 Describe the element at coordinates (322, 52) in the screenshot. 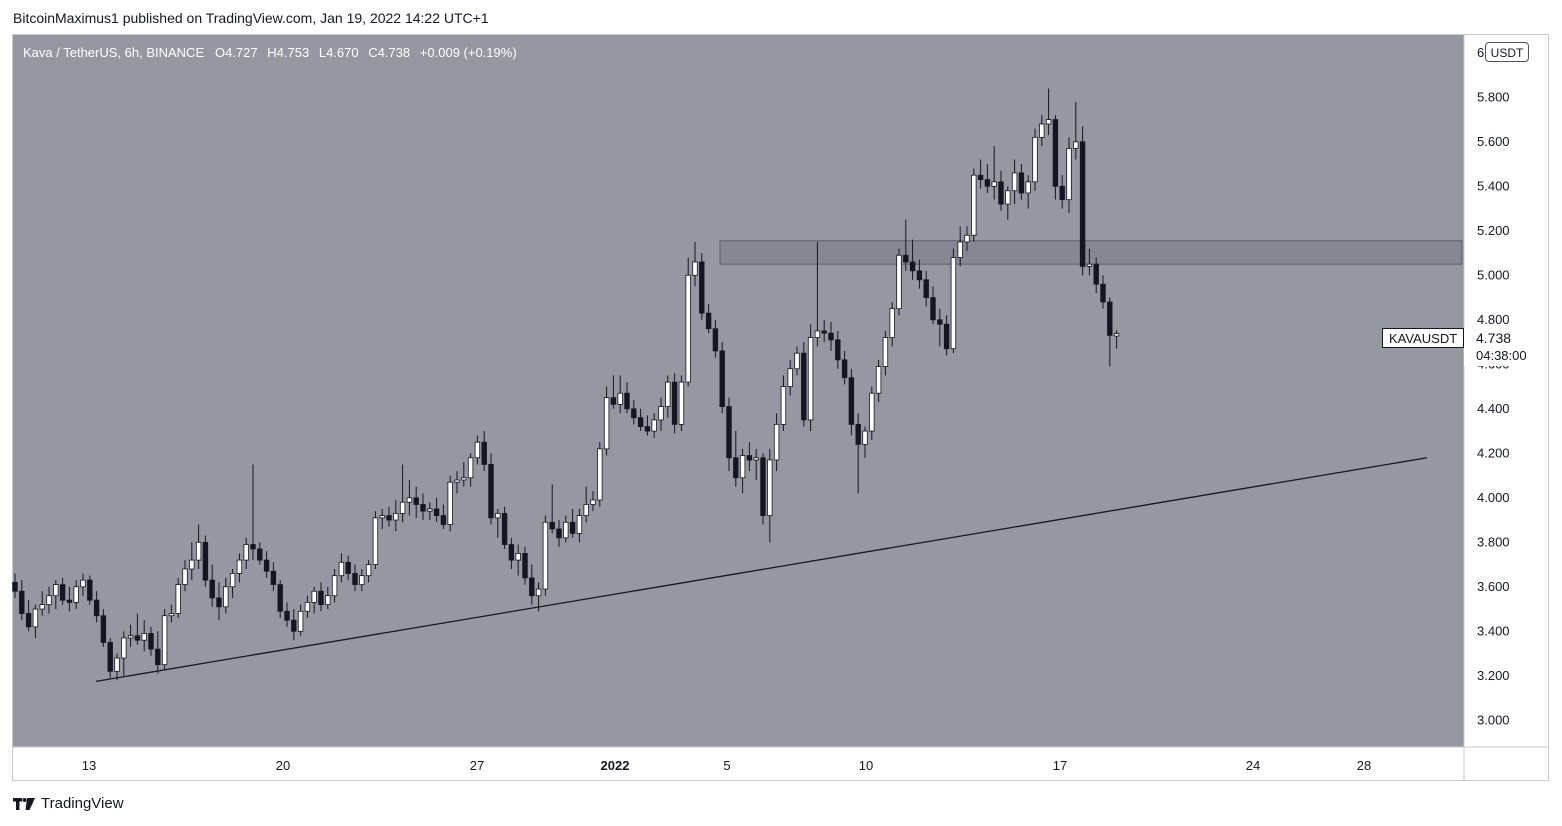

I see `legend-low-label: L` at that location.